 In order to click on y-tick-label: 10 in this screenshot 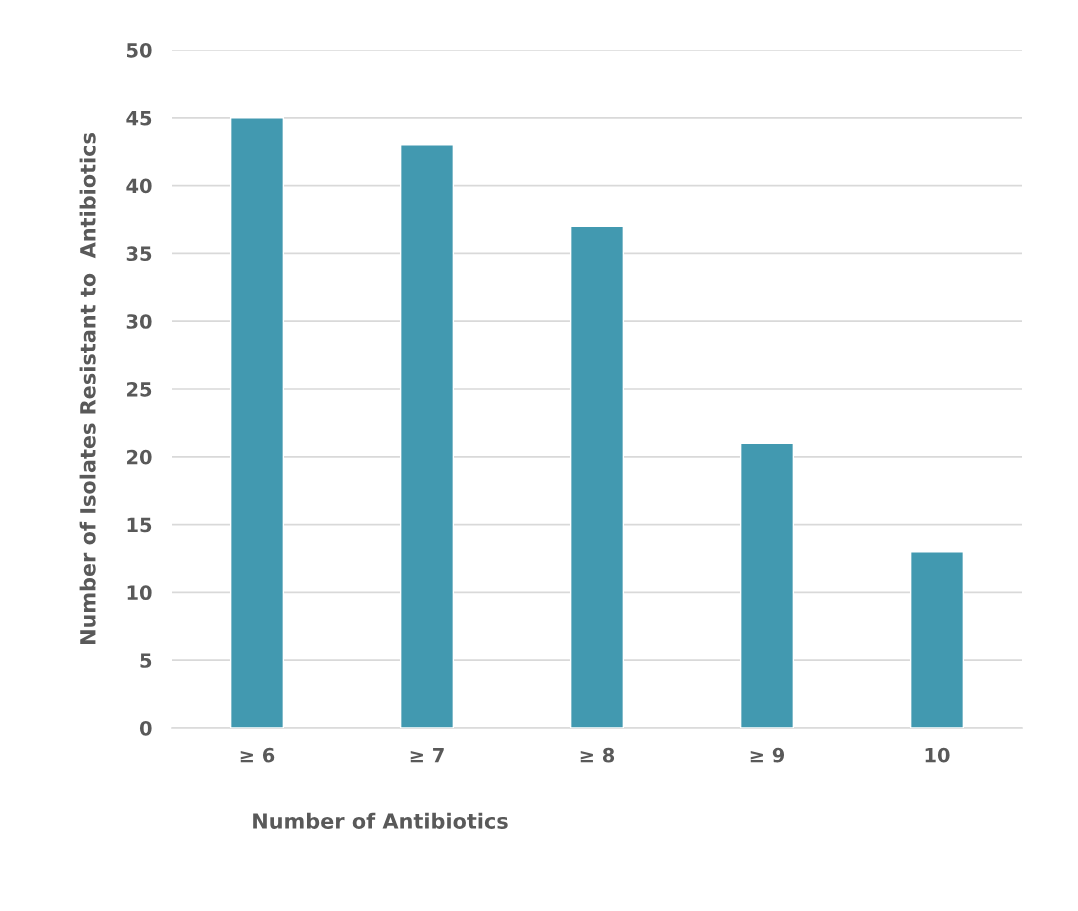, I will do `click(139, 593)`.